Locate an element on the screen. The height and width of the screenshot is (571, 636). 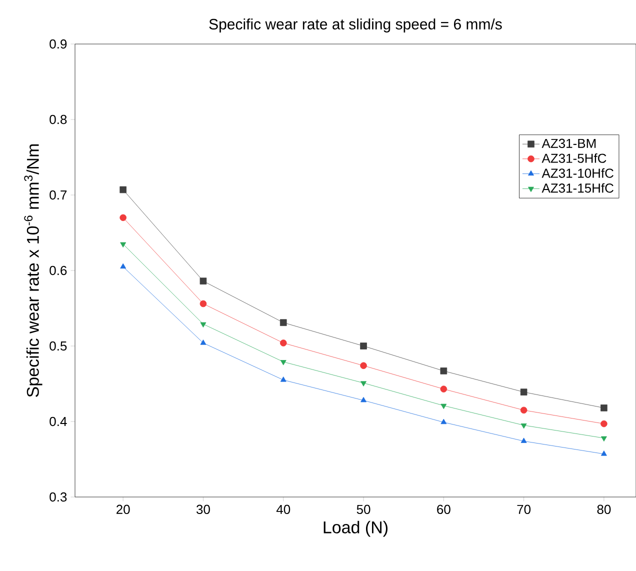
legend-label: AZ31-15HfC is located at coordinates (578, 188).